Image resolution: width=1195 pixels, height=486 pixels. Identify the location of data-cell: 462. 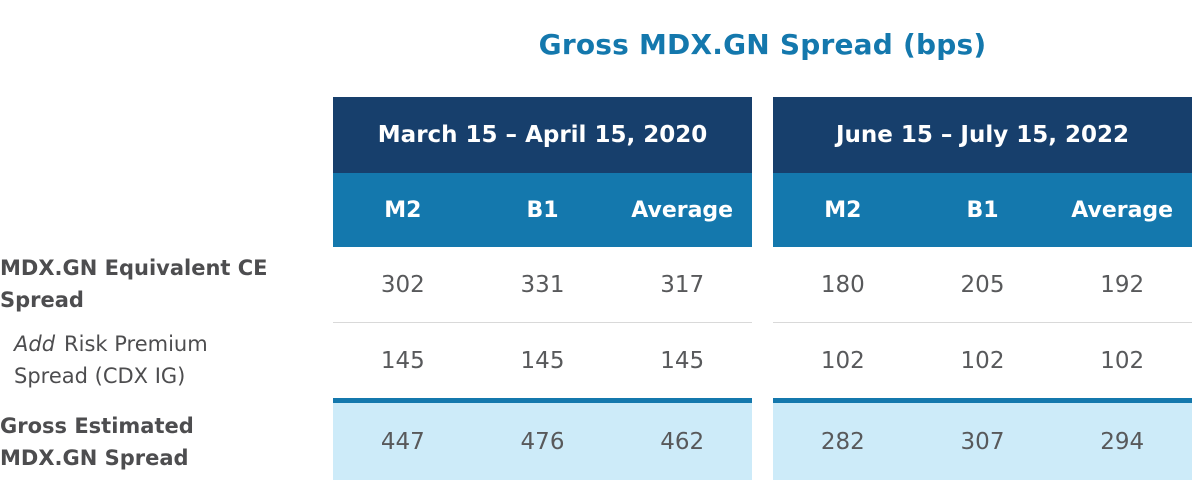
(682, 441).